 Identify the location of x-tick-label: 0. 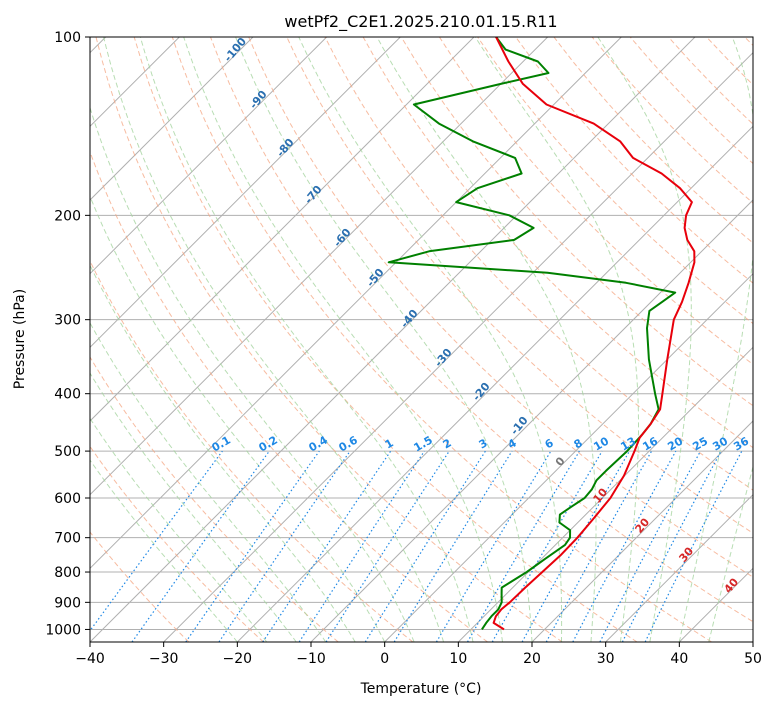
(384, 659).